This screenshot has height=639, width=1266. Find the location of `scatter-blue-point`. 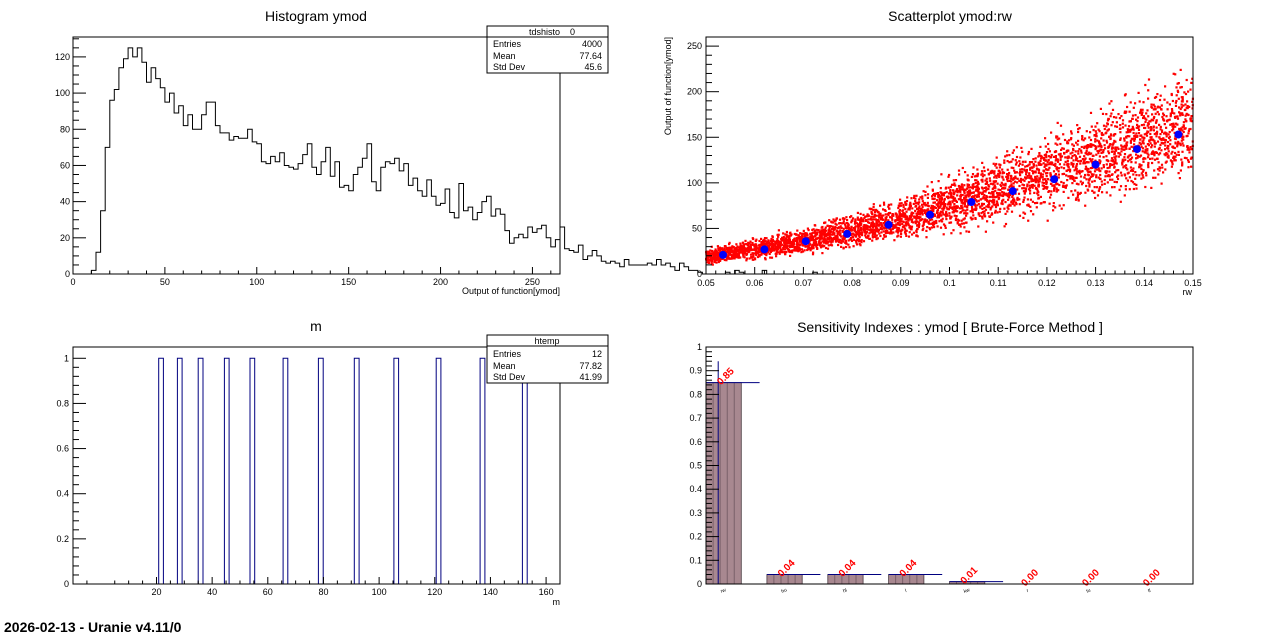

scatter-blue-point is located at coordinates (1012, 191).